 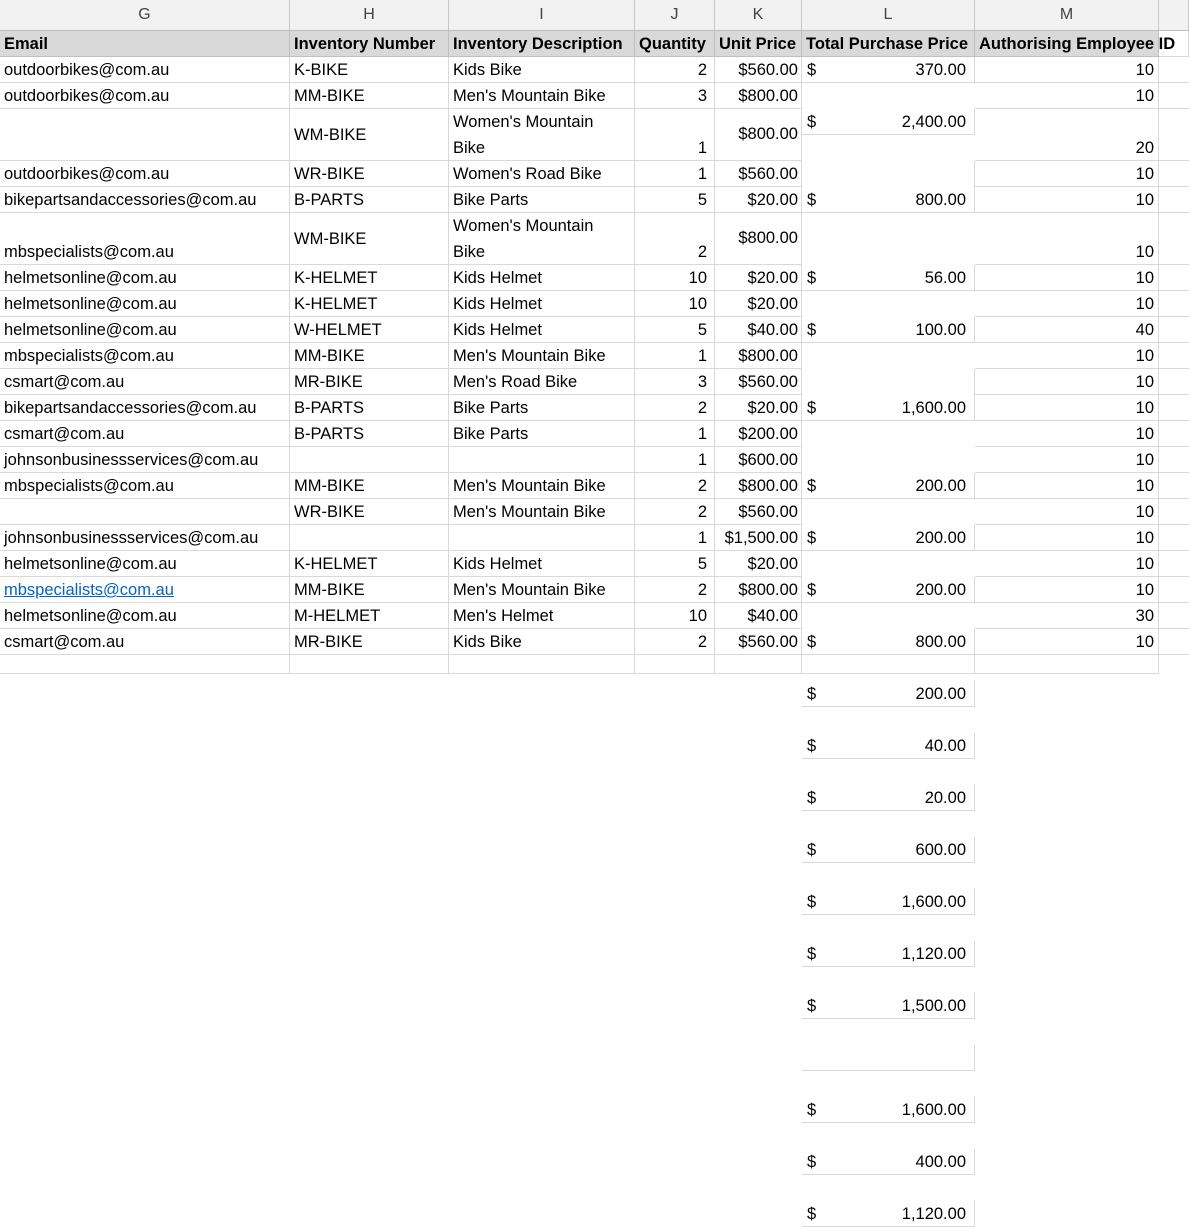 What do you see at coordinates (888, 746) in the screenshot?
I see `total-purchase-price-cell: $40.00` at bounding box center [888, 746].